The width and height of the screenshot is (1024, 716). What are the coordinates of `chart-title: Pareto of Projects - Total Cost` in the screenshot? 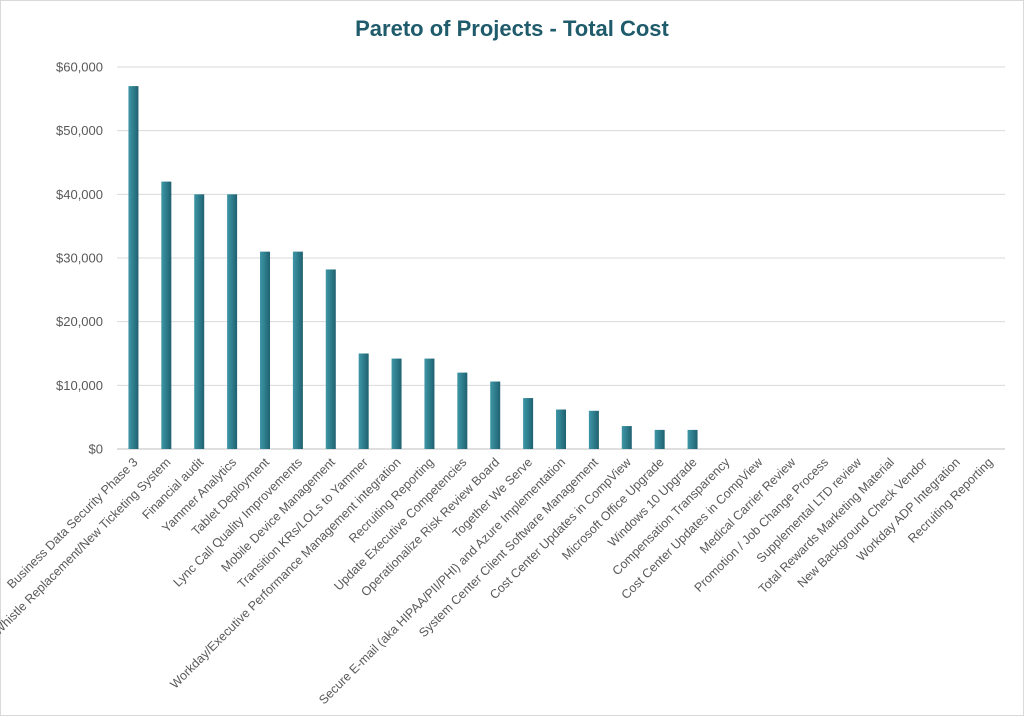 It's located at (512, 28).